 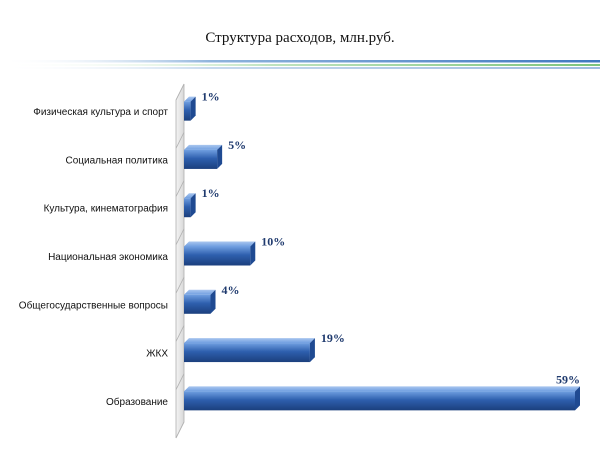 I want to click on category-label: Образование, so click(x=137, y=402).